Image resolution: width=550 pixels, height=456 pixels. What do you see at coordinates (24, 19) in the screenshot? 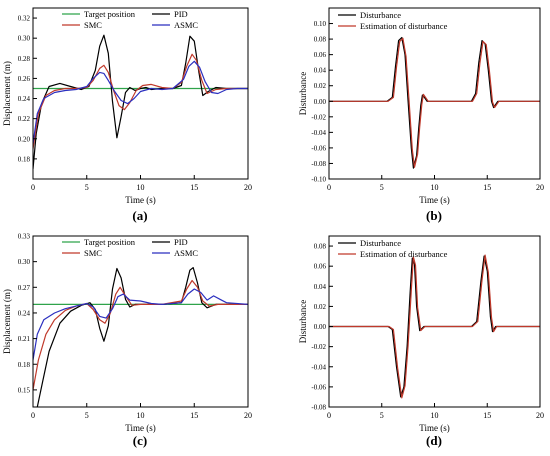
I see `y-tick-label: 0.32` at bounding box center [24, 19].